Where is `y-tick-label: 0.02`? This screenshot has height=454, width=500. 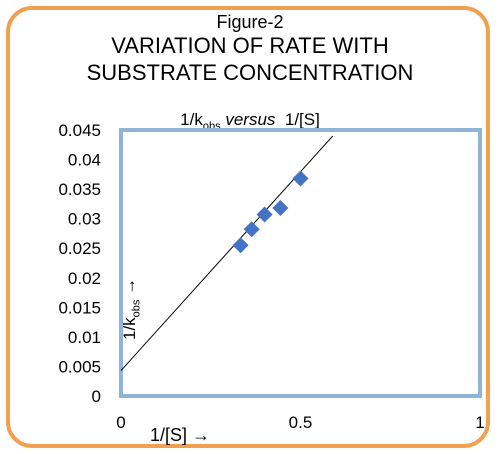
y-tick-label: 0.02 is located at coordinates (84, 278).